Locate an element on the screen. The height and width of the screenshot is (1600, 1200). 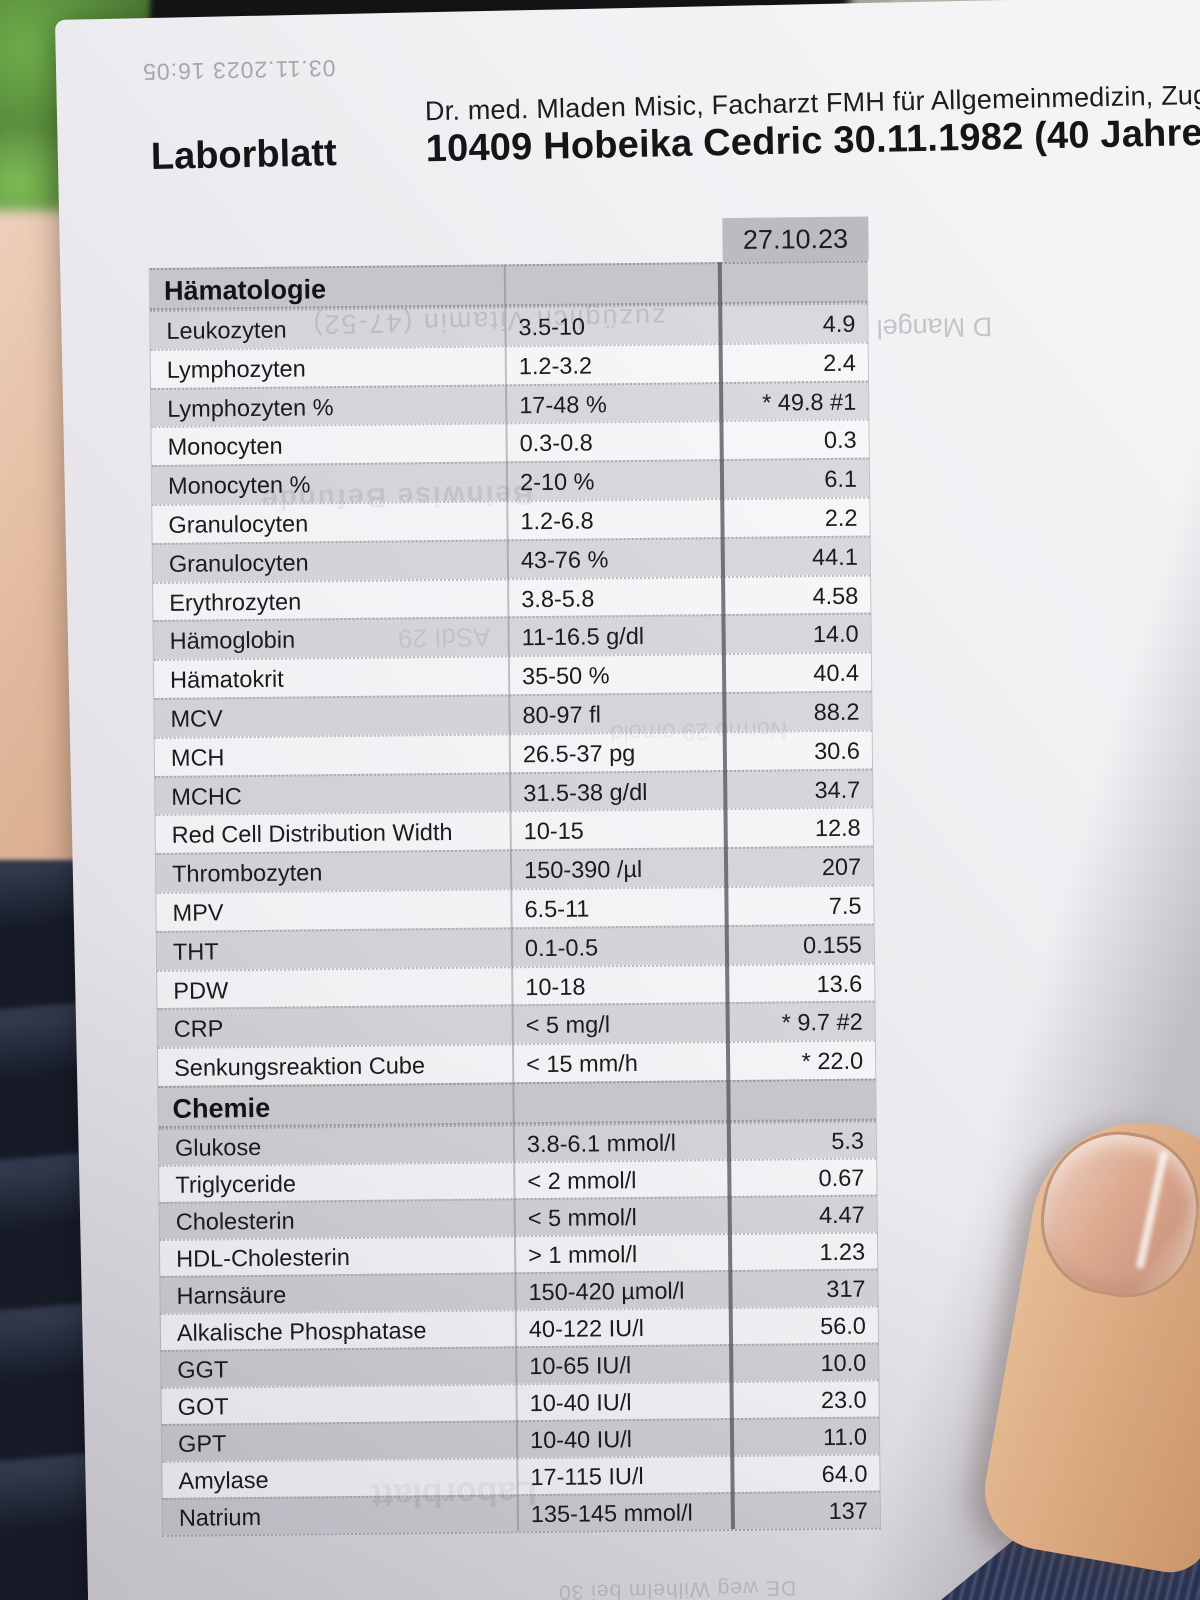
row-label: Leukozyten is located at coordinates (226, 330).